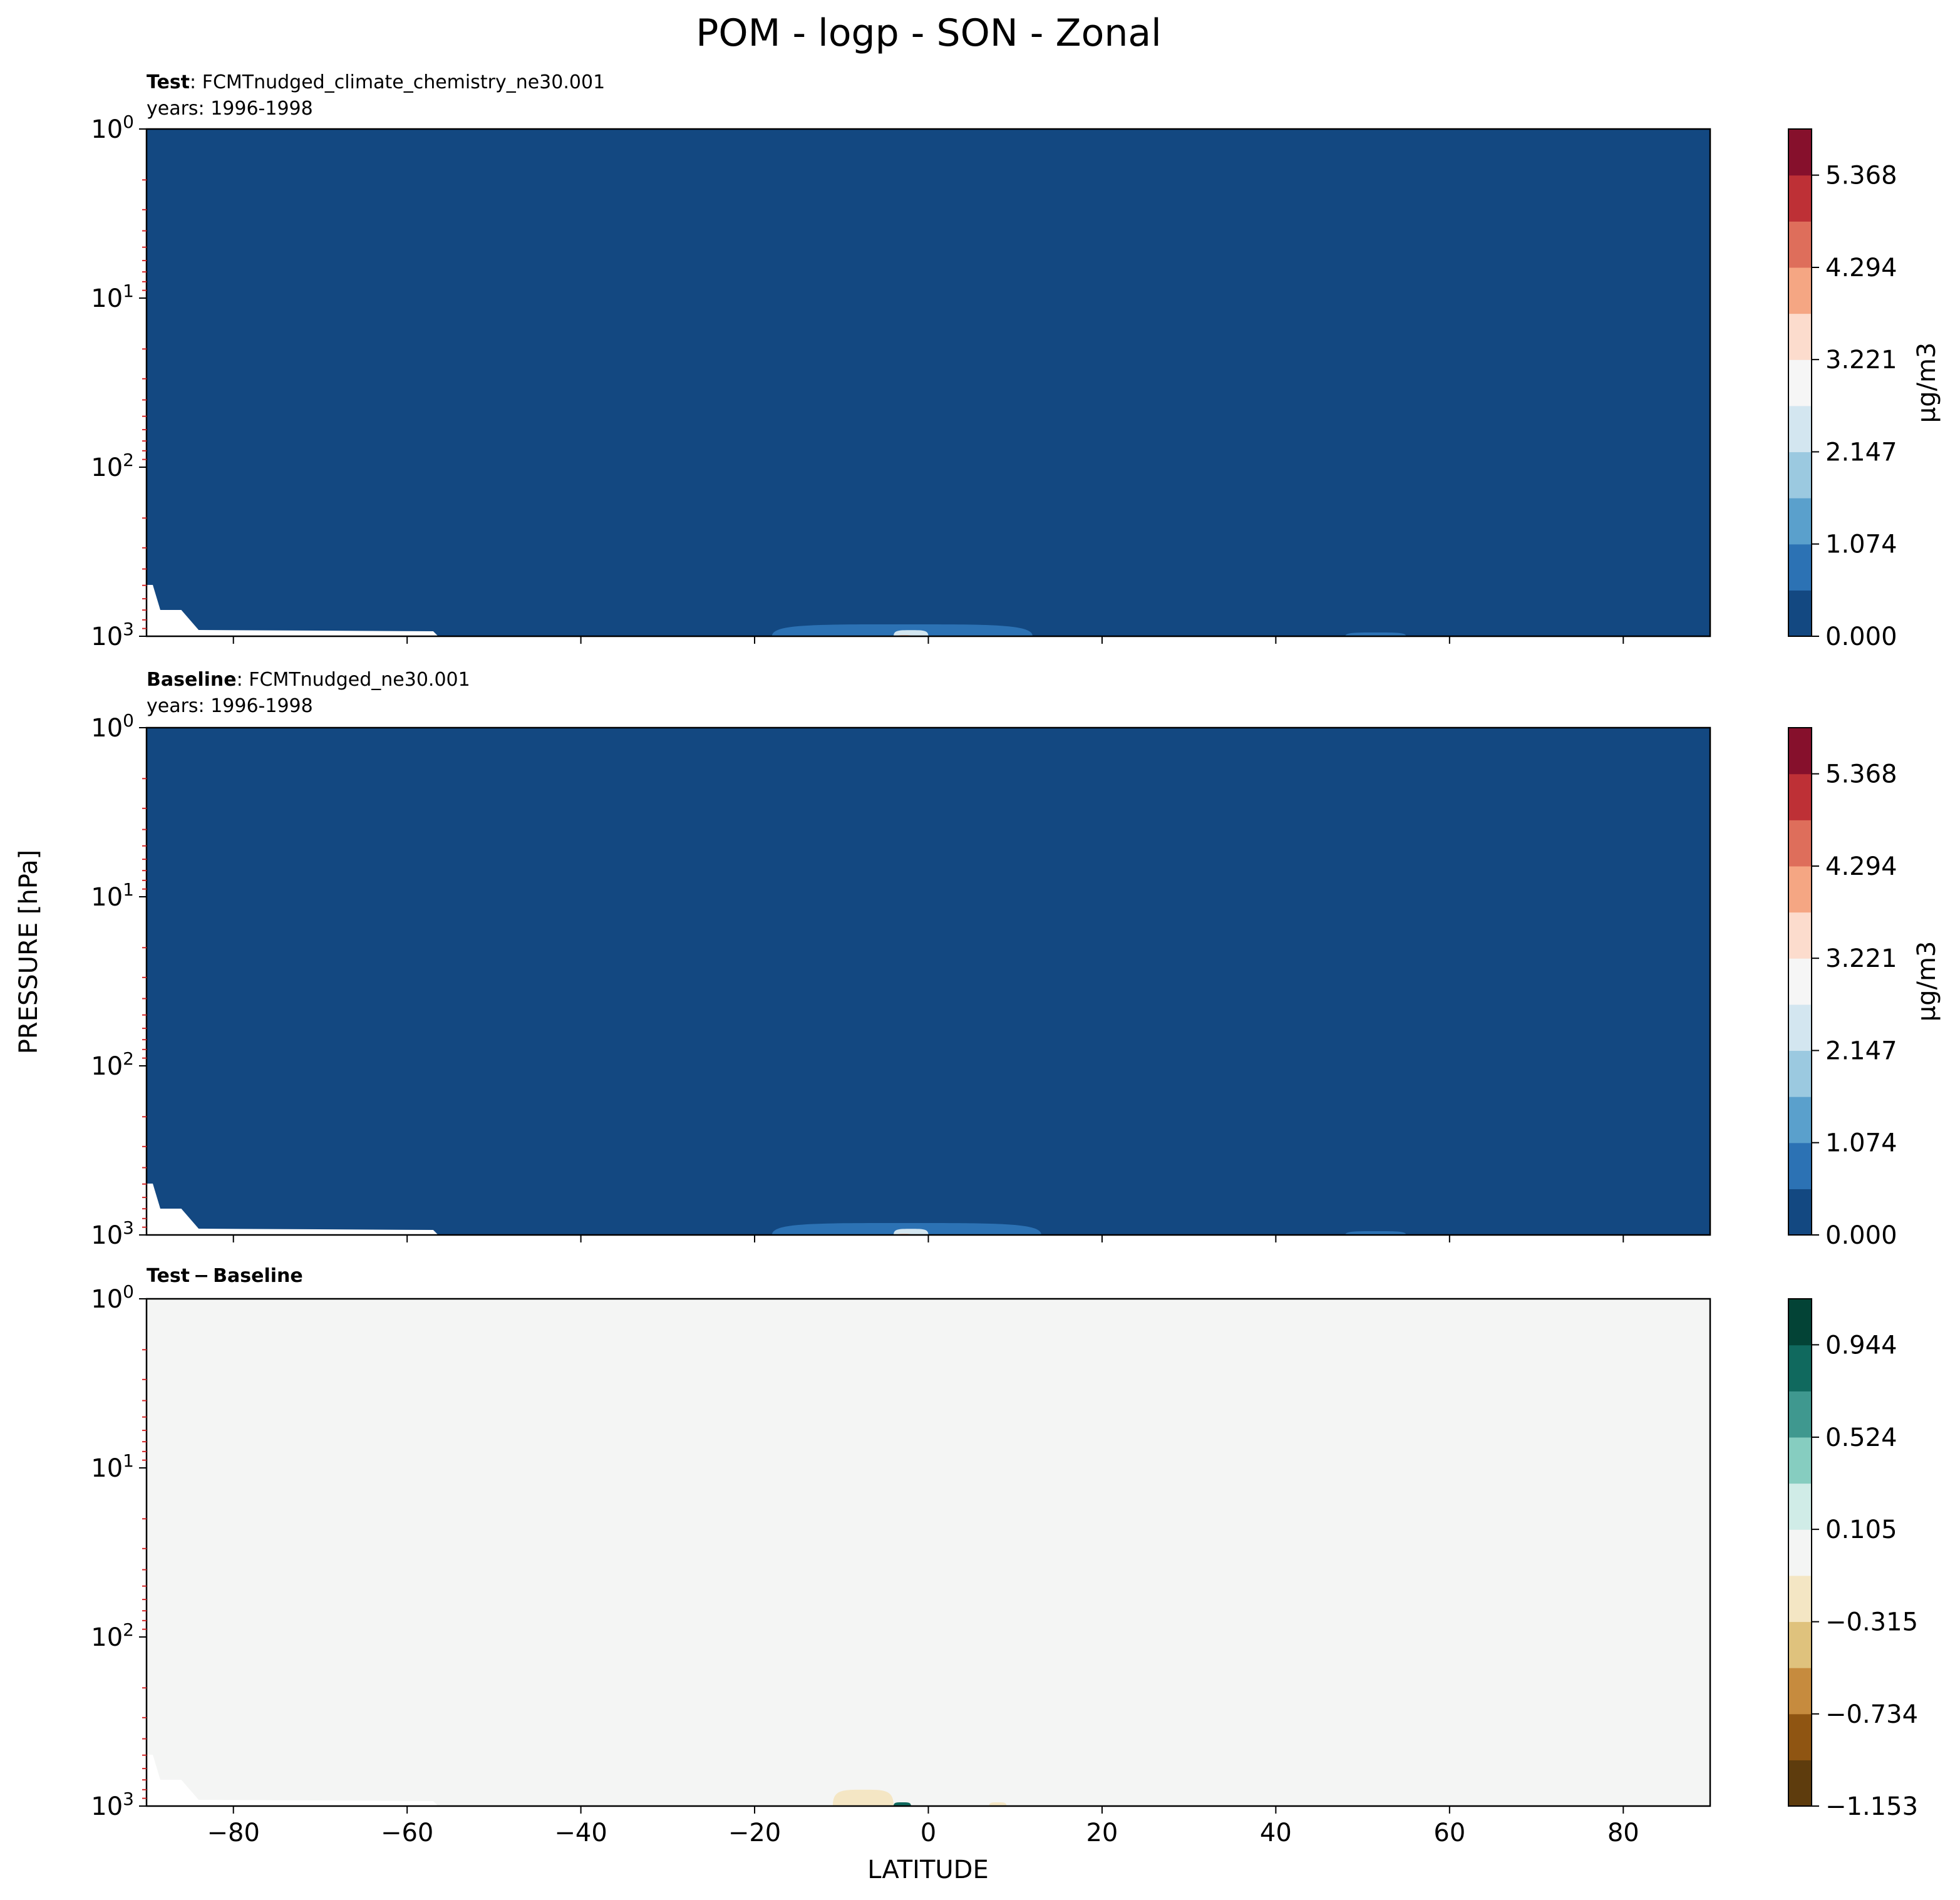 The image size is (1960, 1900). I want to click on figure-title: POM - logp - SON - Zonal, so click(929, 33).